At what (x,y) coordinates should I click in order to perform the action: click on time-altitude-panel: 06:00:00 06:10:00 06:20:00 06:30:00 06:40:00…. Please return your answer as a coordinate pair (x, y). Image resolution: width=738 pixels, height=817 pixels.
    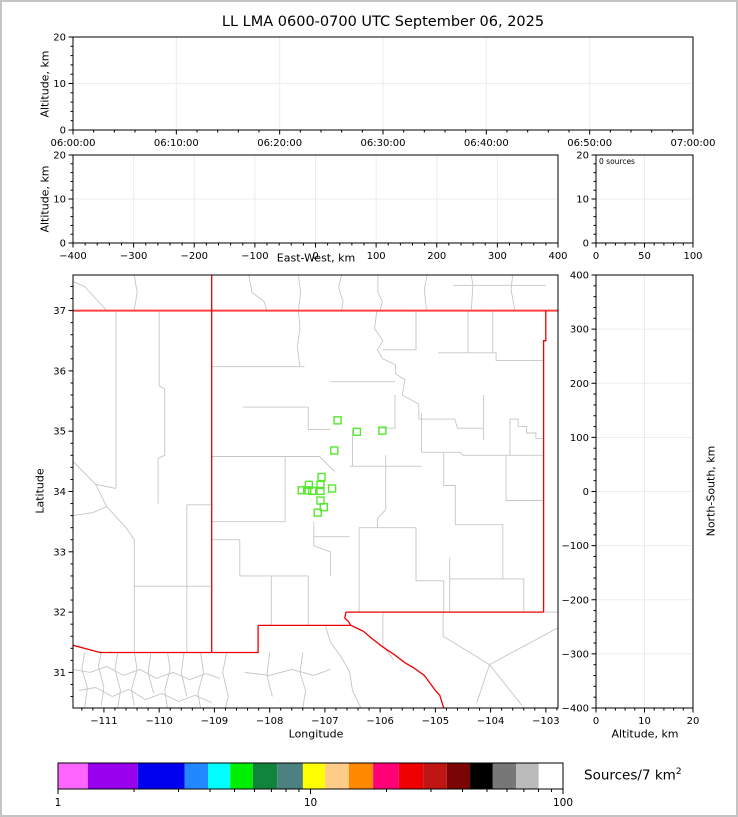
    Looking at the image, I should click on (383, 91).